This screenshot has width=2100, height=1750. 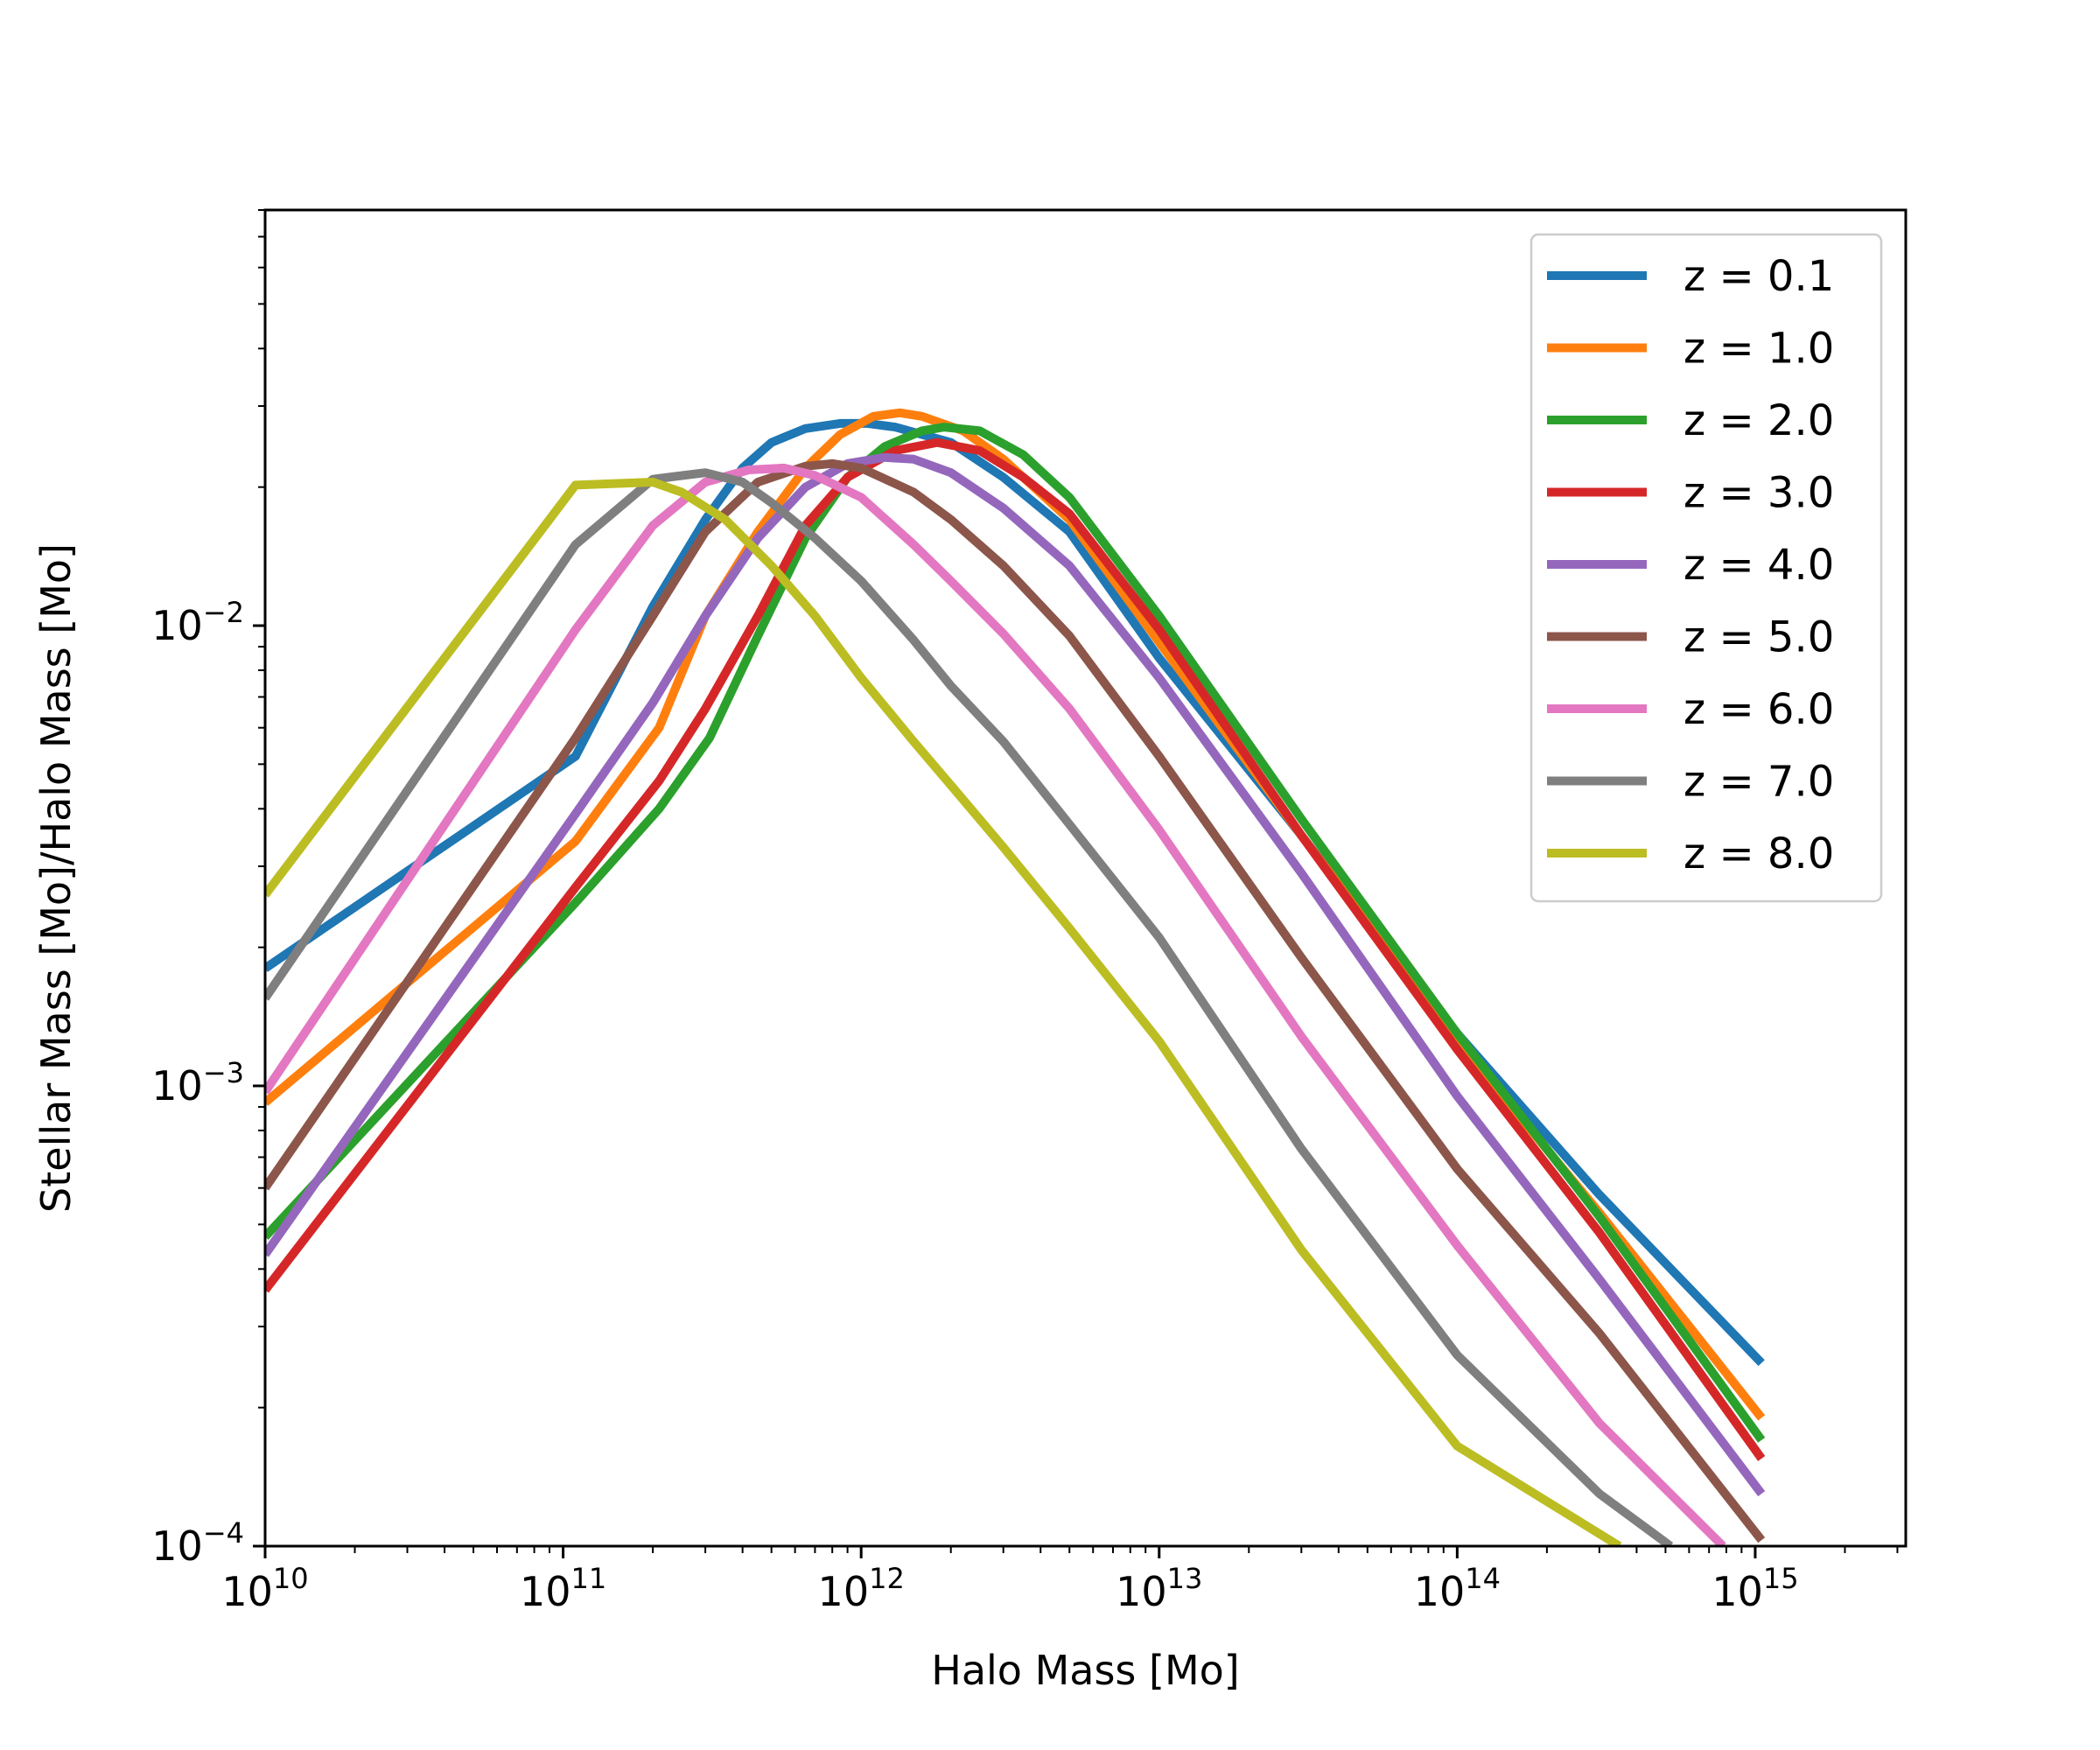 What do you see at coordinates (1759, 854) in the screenshot?
I see `legend-label-8: z = 8.0` at bounding box center [1759, 854].